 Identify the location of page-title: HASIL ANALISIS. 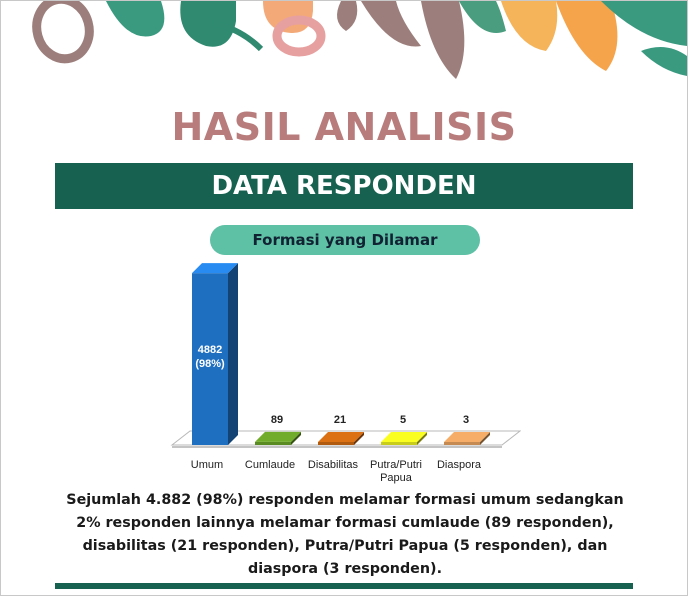
(344, 127).